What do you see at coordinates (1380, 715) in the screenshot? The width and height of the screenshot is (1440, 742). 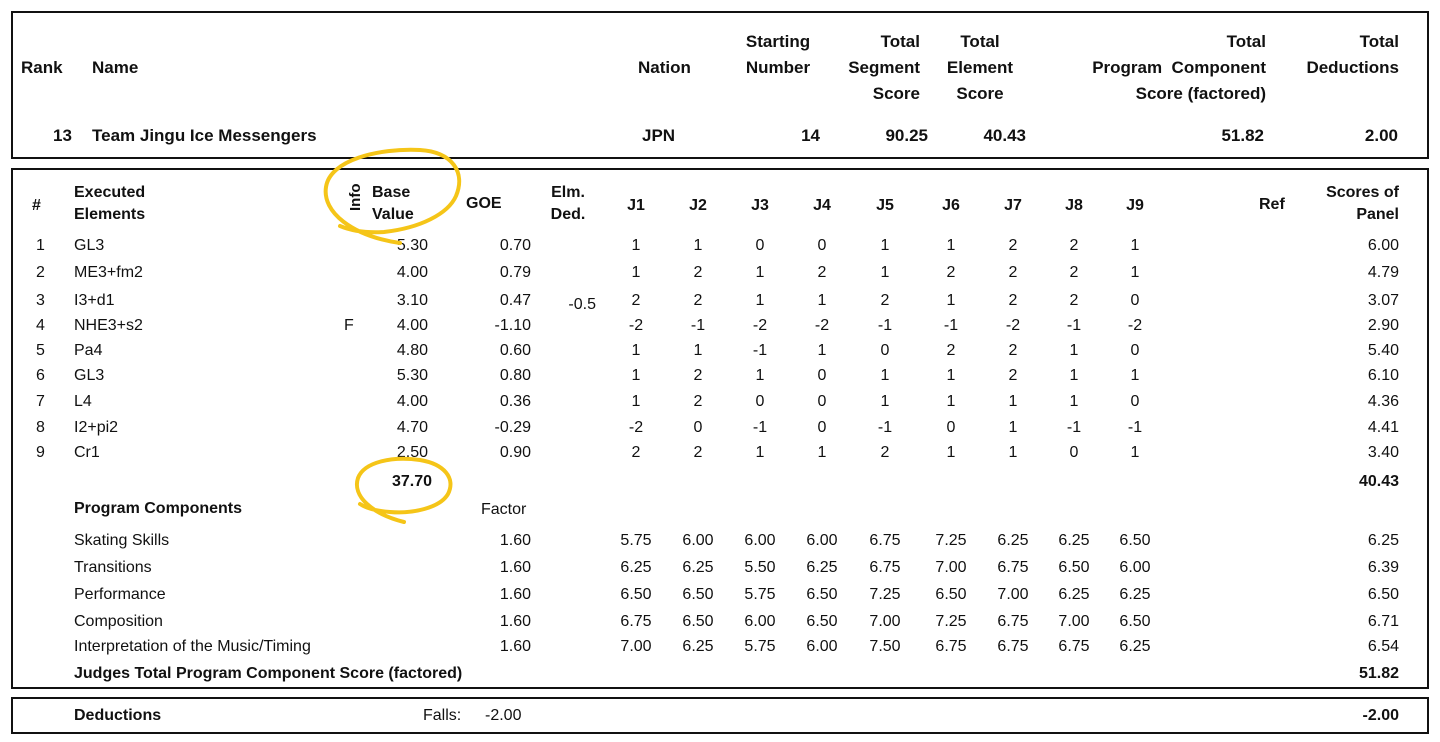 I see `deductions-total: -2.00` at bounding box center [1380, 715].